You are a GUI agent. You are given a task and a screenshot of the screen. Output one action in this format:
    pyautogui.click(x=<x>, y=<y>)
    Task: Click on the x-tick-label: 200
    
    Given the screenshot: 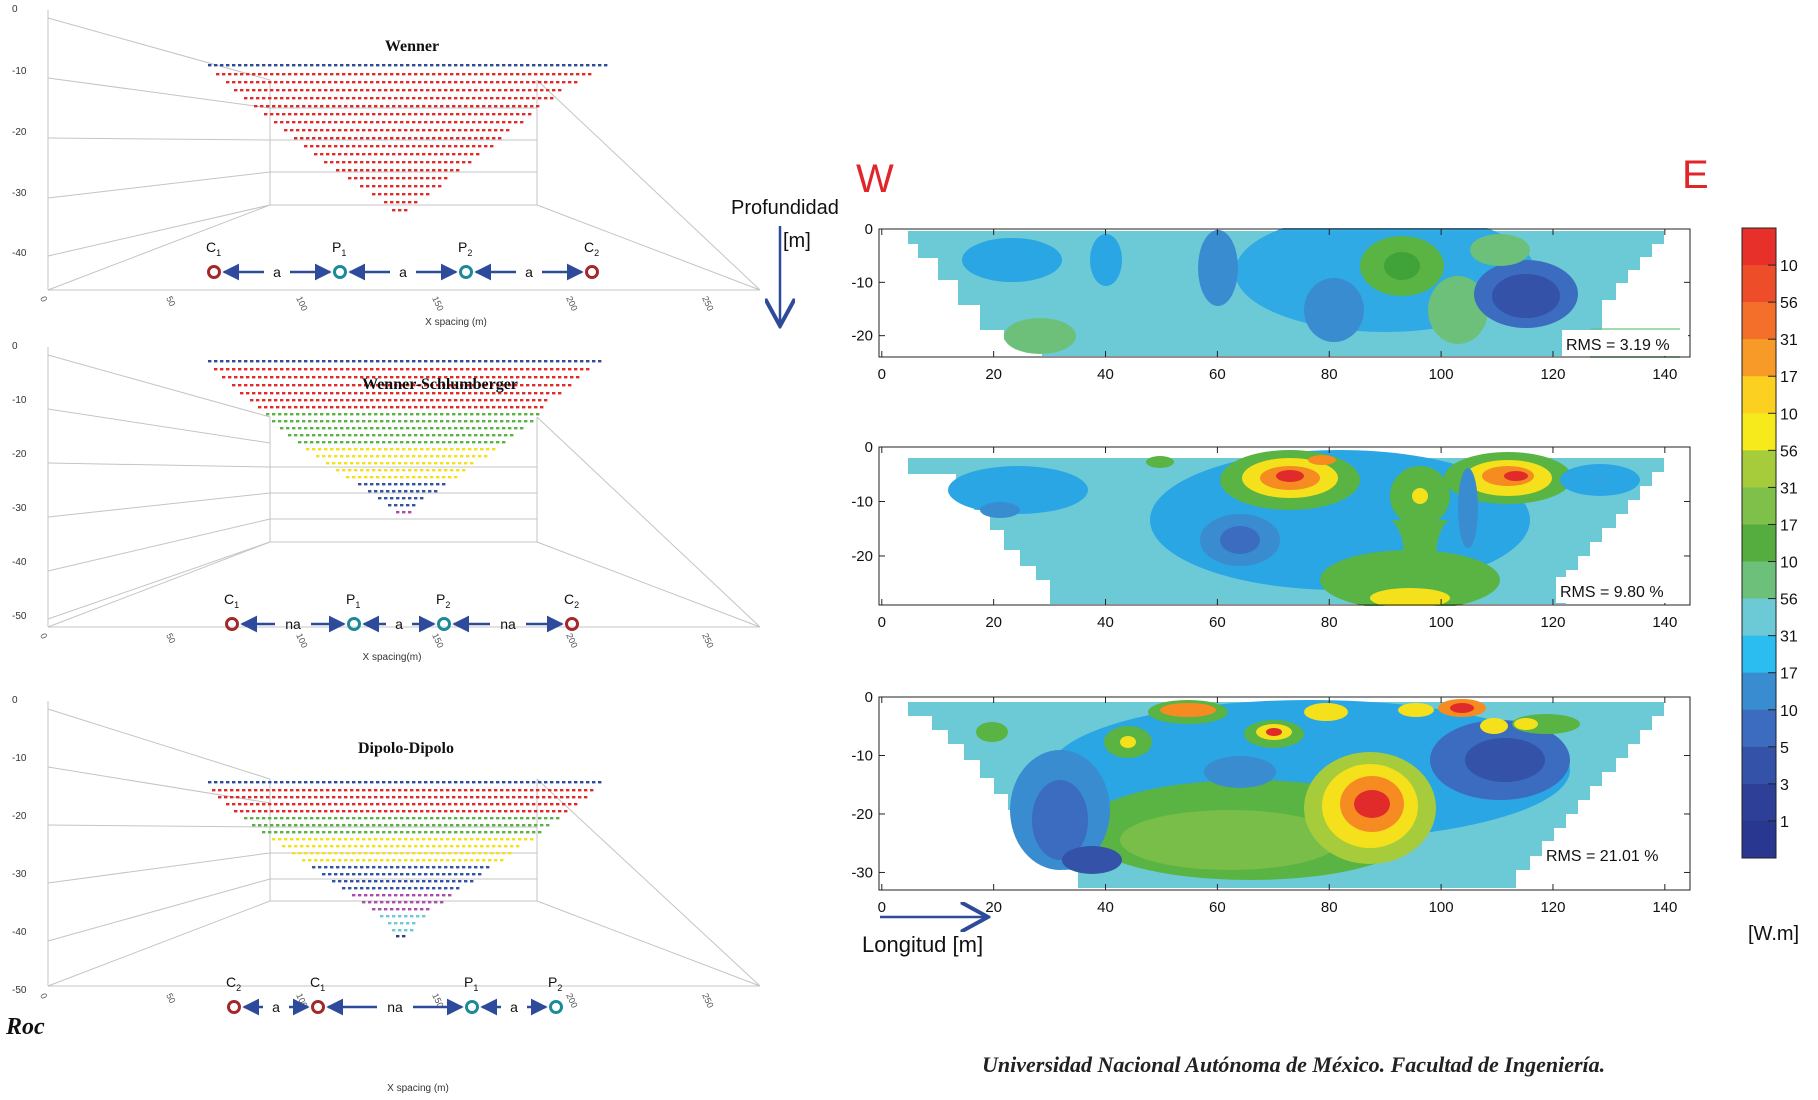 What is the action you would take?
    pyautogui.click(x=571, y=304)
    